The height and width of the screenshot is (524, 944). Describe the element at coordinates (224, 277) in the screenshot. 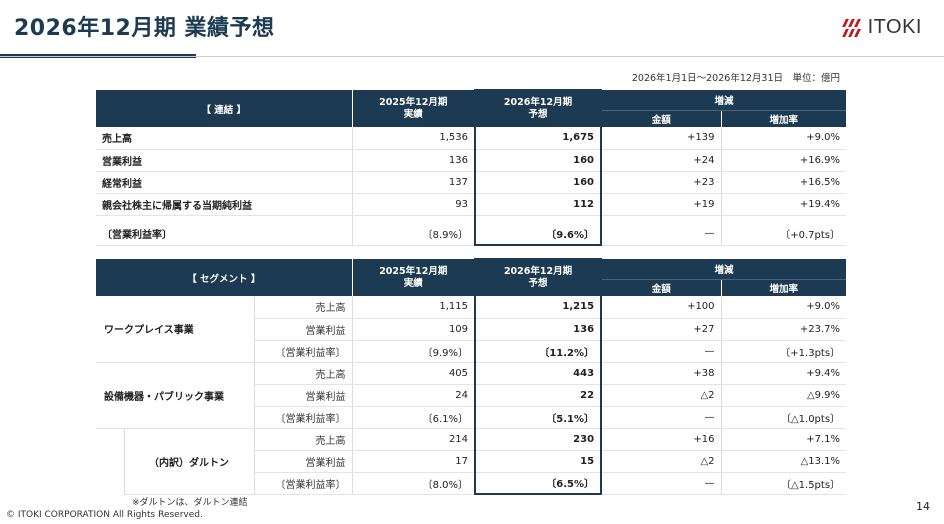

I see `segment-section-header: 【 セグメント 】` at that location.